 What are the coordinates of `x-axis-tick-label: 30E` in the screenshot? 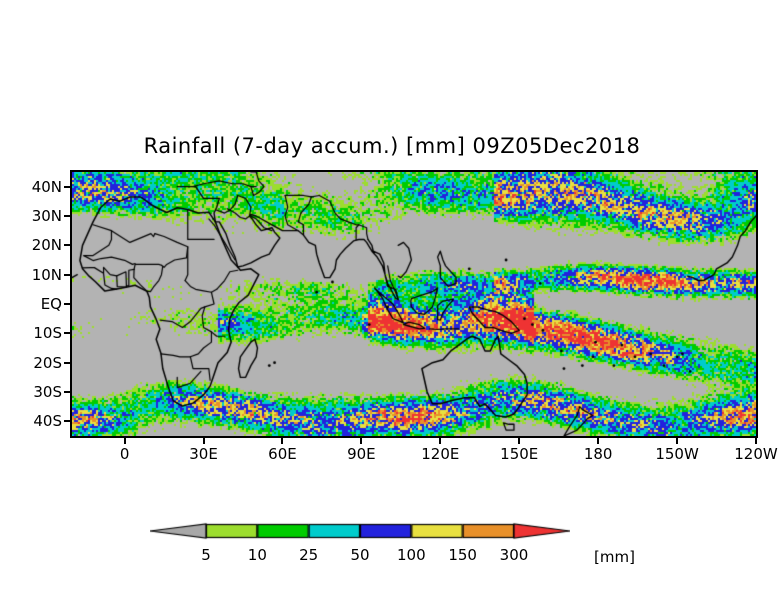 It's located at (203, 454).